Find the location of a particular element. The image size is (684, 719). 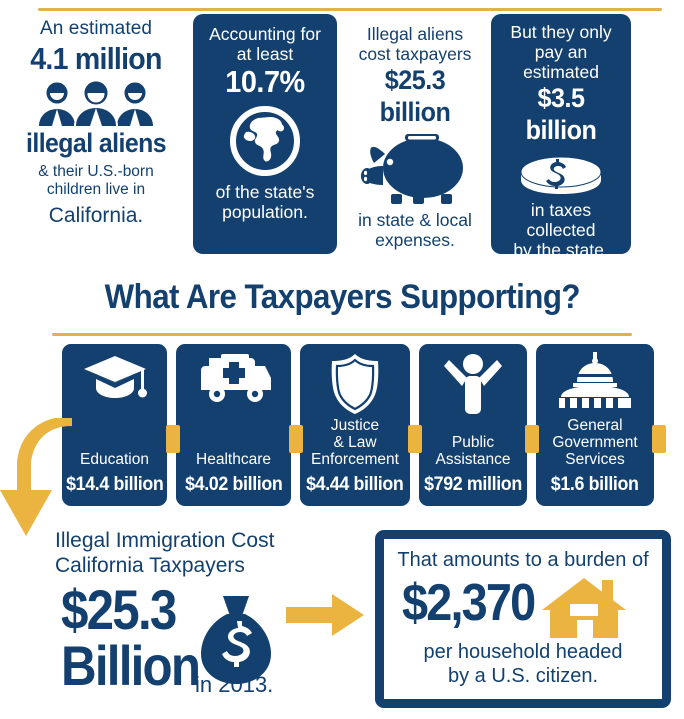

estimate-state: California. is located at coordinates (96, 215).